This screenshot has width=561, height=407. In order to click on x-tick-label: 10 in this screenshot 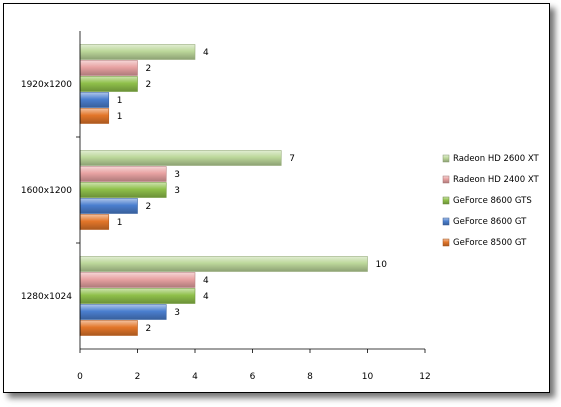, I will do `click(368, 377)`.